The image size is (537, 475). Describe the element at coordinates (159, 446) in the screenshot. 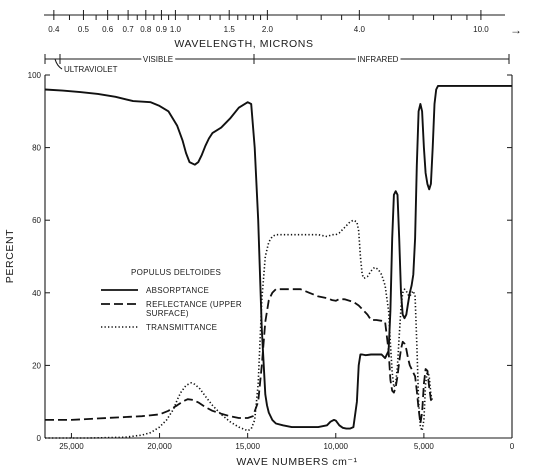

I see `x-tick-label: 20,000` at that location.